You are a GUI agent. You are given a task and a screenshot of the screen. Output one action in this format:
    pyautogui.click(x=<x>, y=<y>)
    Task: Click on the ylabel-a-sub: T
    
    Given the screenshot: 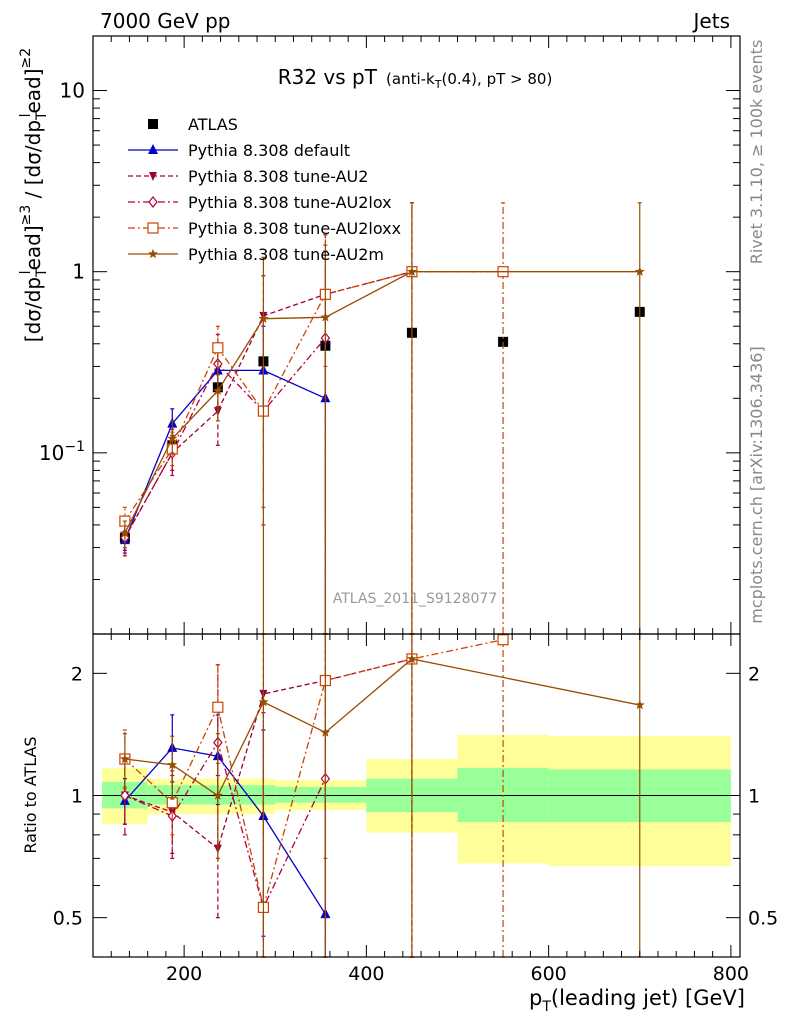 What is the action you would take?
    pyautogui.click(x=42, y=273)
    